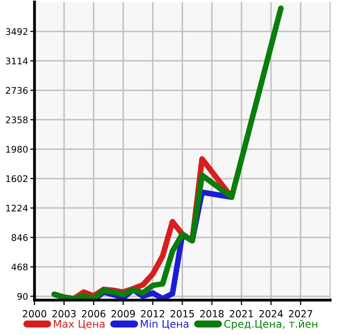  I want to click on y-tick-label: 2358, so click(17, 120).